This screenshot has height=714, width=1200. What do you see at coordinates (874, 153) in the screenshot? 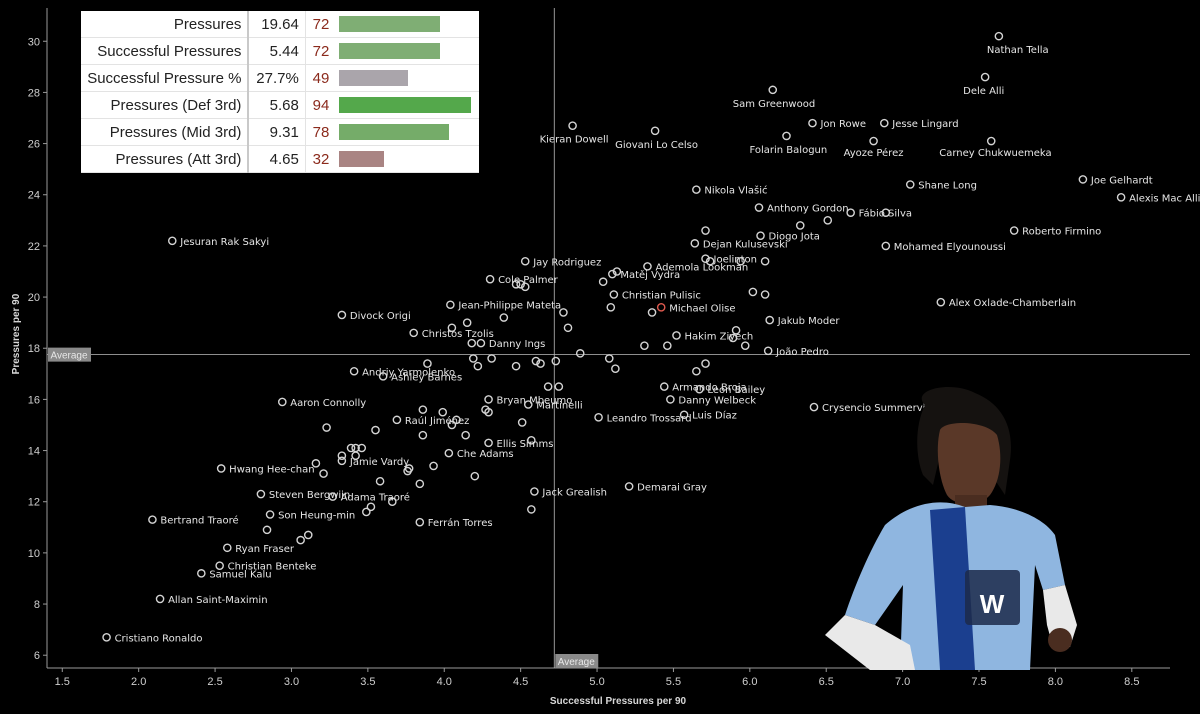
I see `point-label: Ayoze Pérez` at bounding box center [874, 153].